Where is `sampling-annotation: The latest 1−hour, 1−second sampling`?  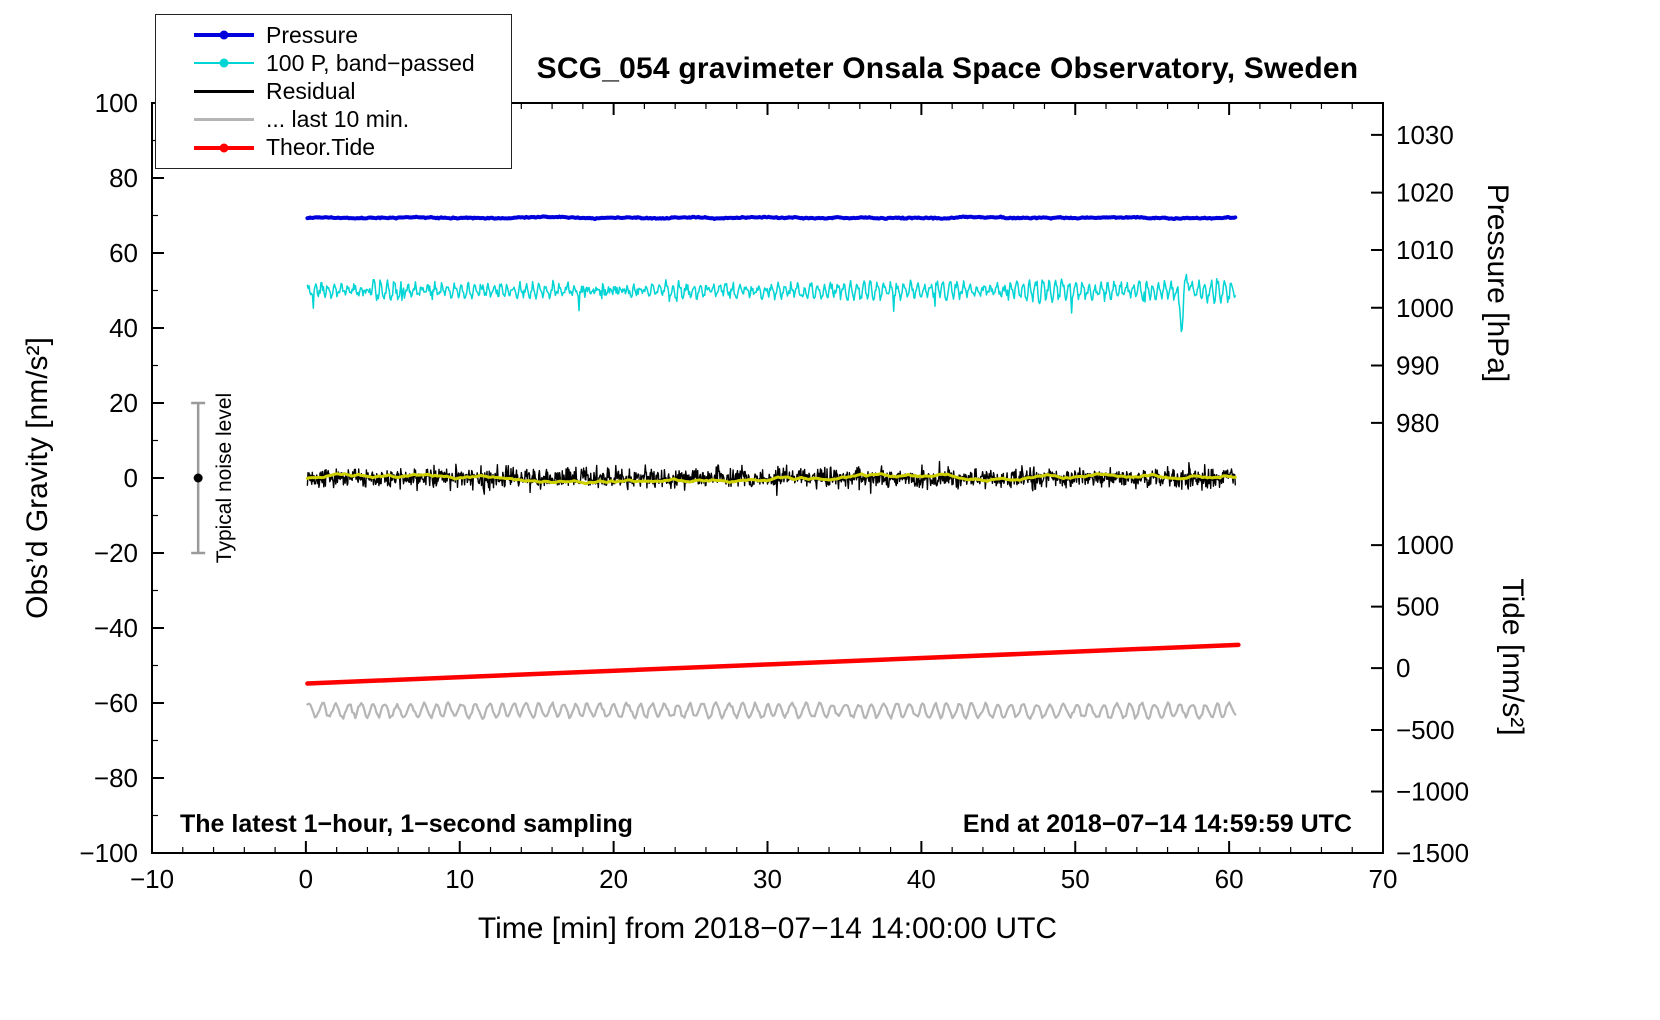 sampling-annotation: The latest 1−hour, 1−second sampling is located at coordinates (406, 824).